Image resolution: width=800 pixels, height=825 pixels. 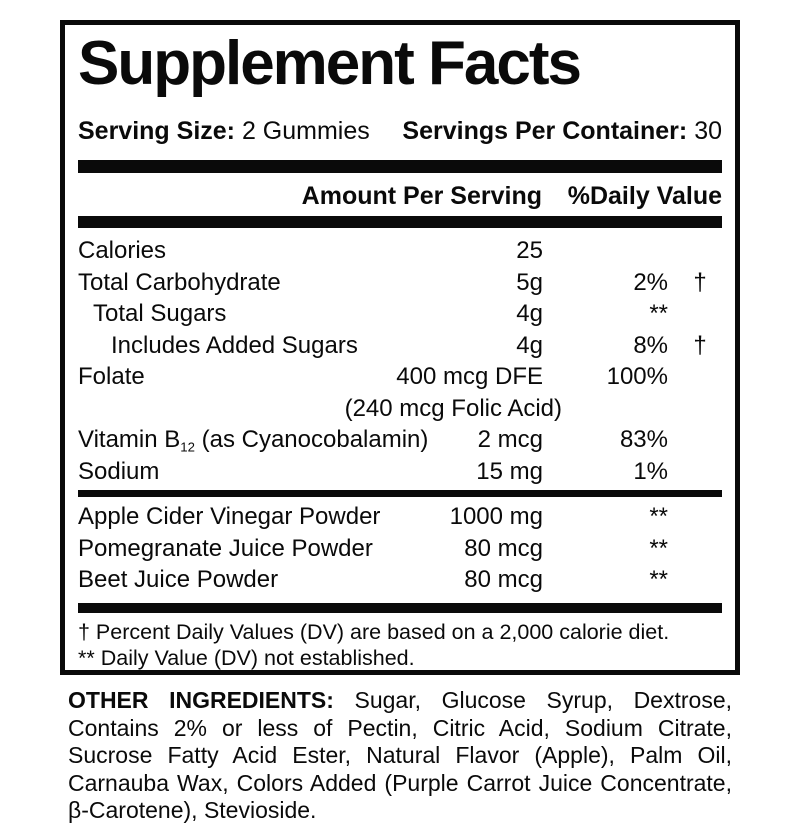 What do you see at coordinates (650, 345) in the screenshot?
I see `nutrient-dv: 8%` at bounding box center [650, 345].